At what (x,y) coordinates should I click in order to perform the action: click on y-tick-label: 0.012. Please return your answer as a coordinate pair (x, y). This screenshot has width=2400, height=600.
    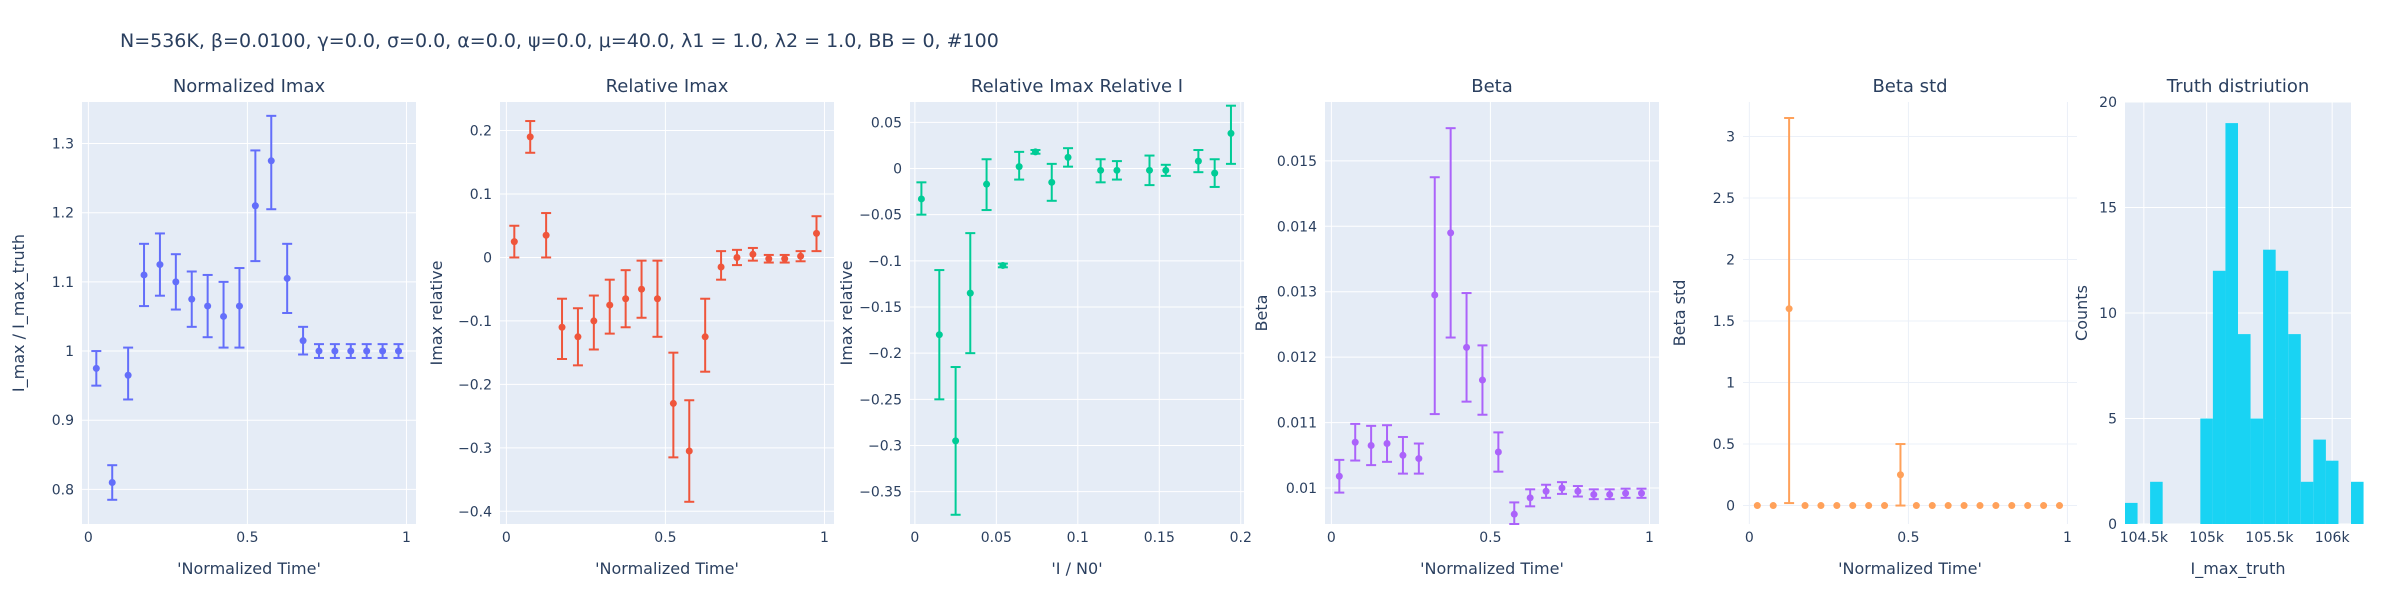
    Looking at the image, I should click on (1297, 358).